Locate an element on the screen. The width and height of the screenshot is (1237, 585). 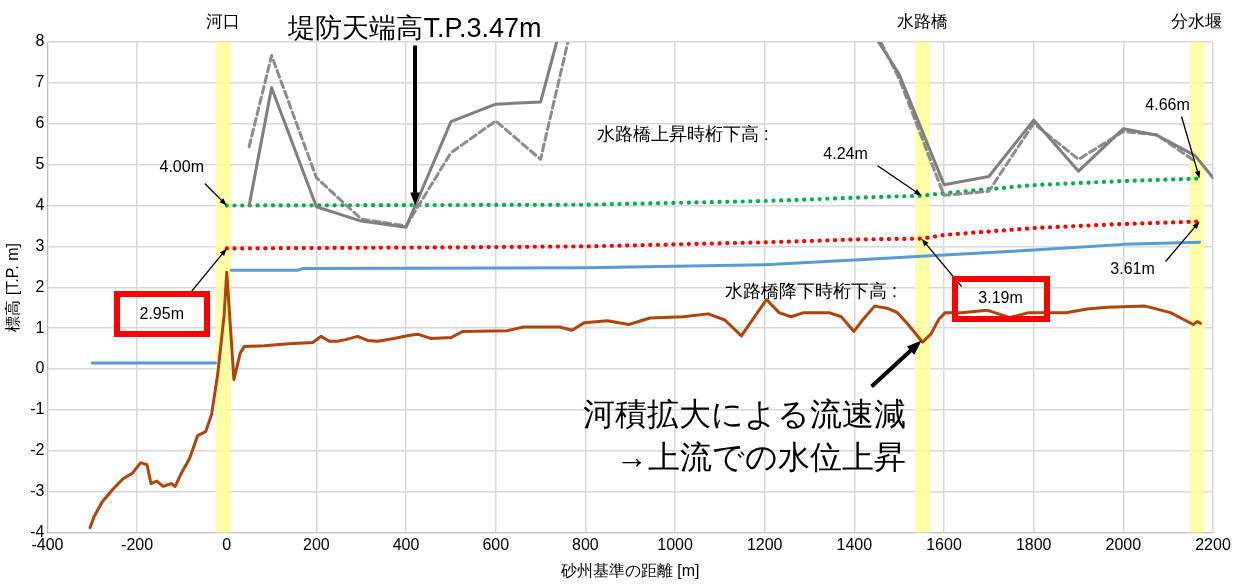
annotation: 4.66m is located at coordinates (1167, 104).